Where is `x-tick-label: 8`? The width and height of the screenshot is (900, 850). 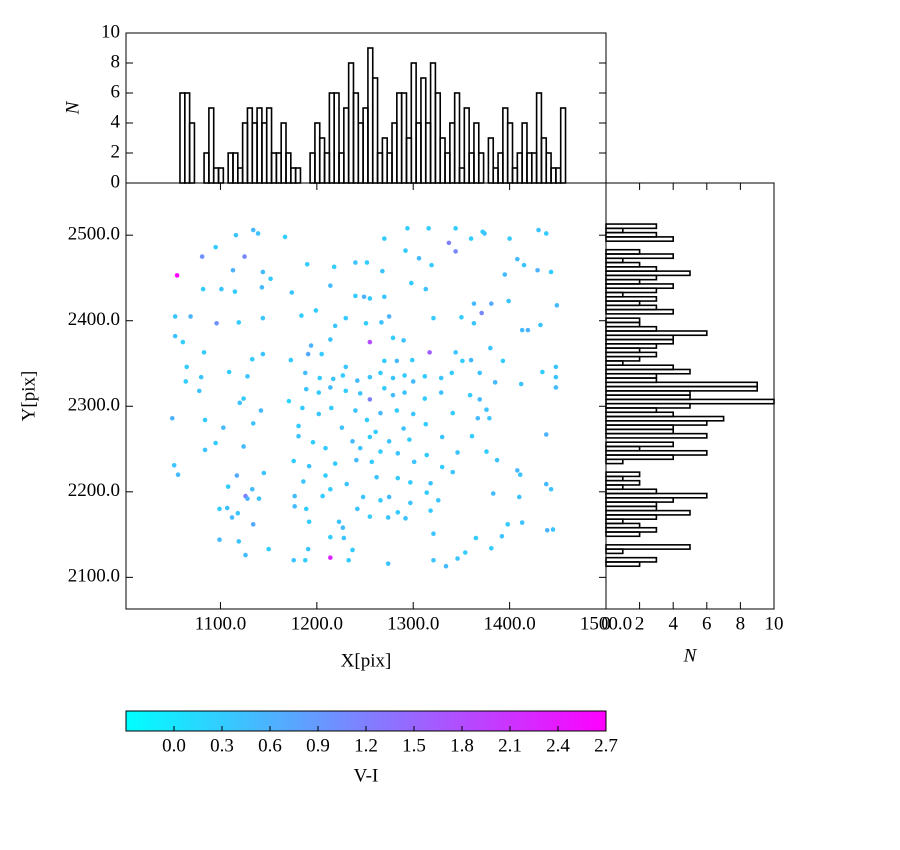
x-tick-label: 8 is located at coordinates (741, 623).